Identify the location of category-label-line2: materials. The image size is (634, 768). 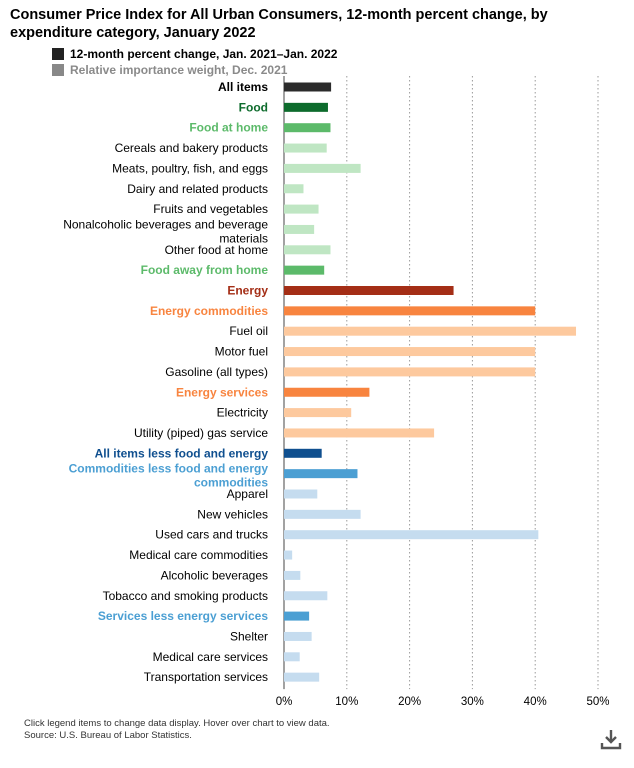
(243, 238).